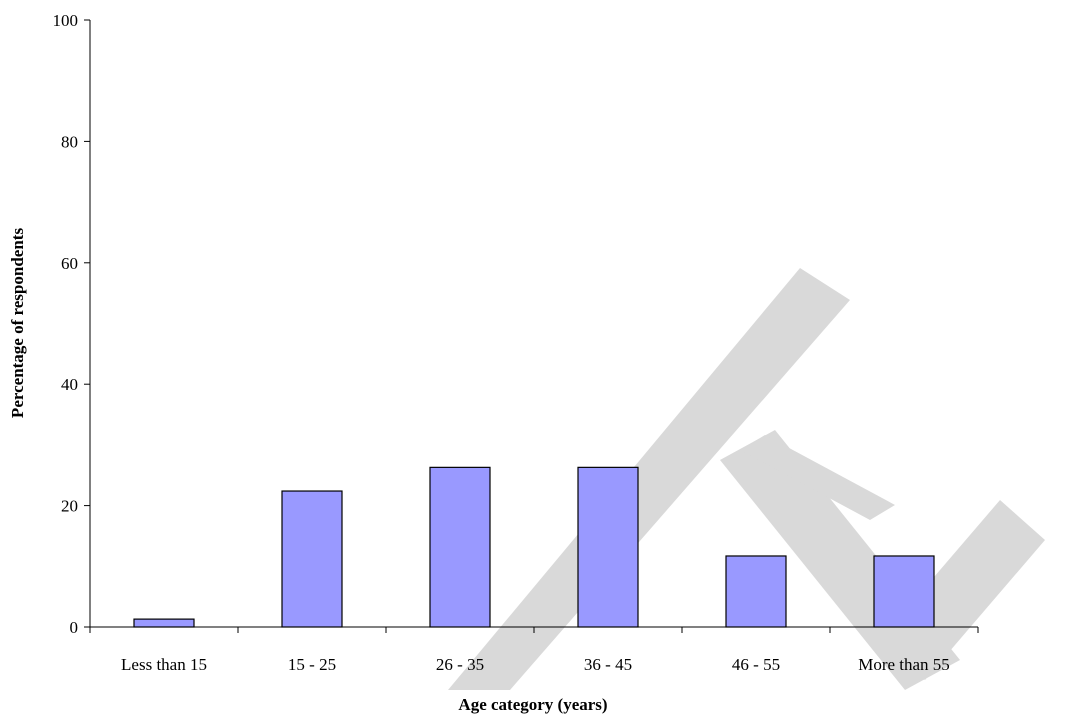 The image size is (1069, 723). I want to click on x-tick-label: More than 55, so click(904, 664).